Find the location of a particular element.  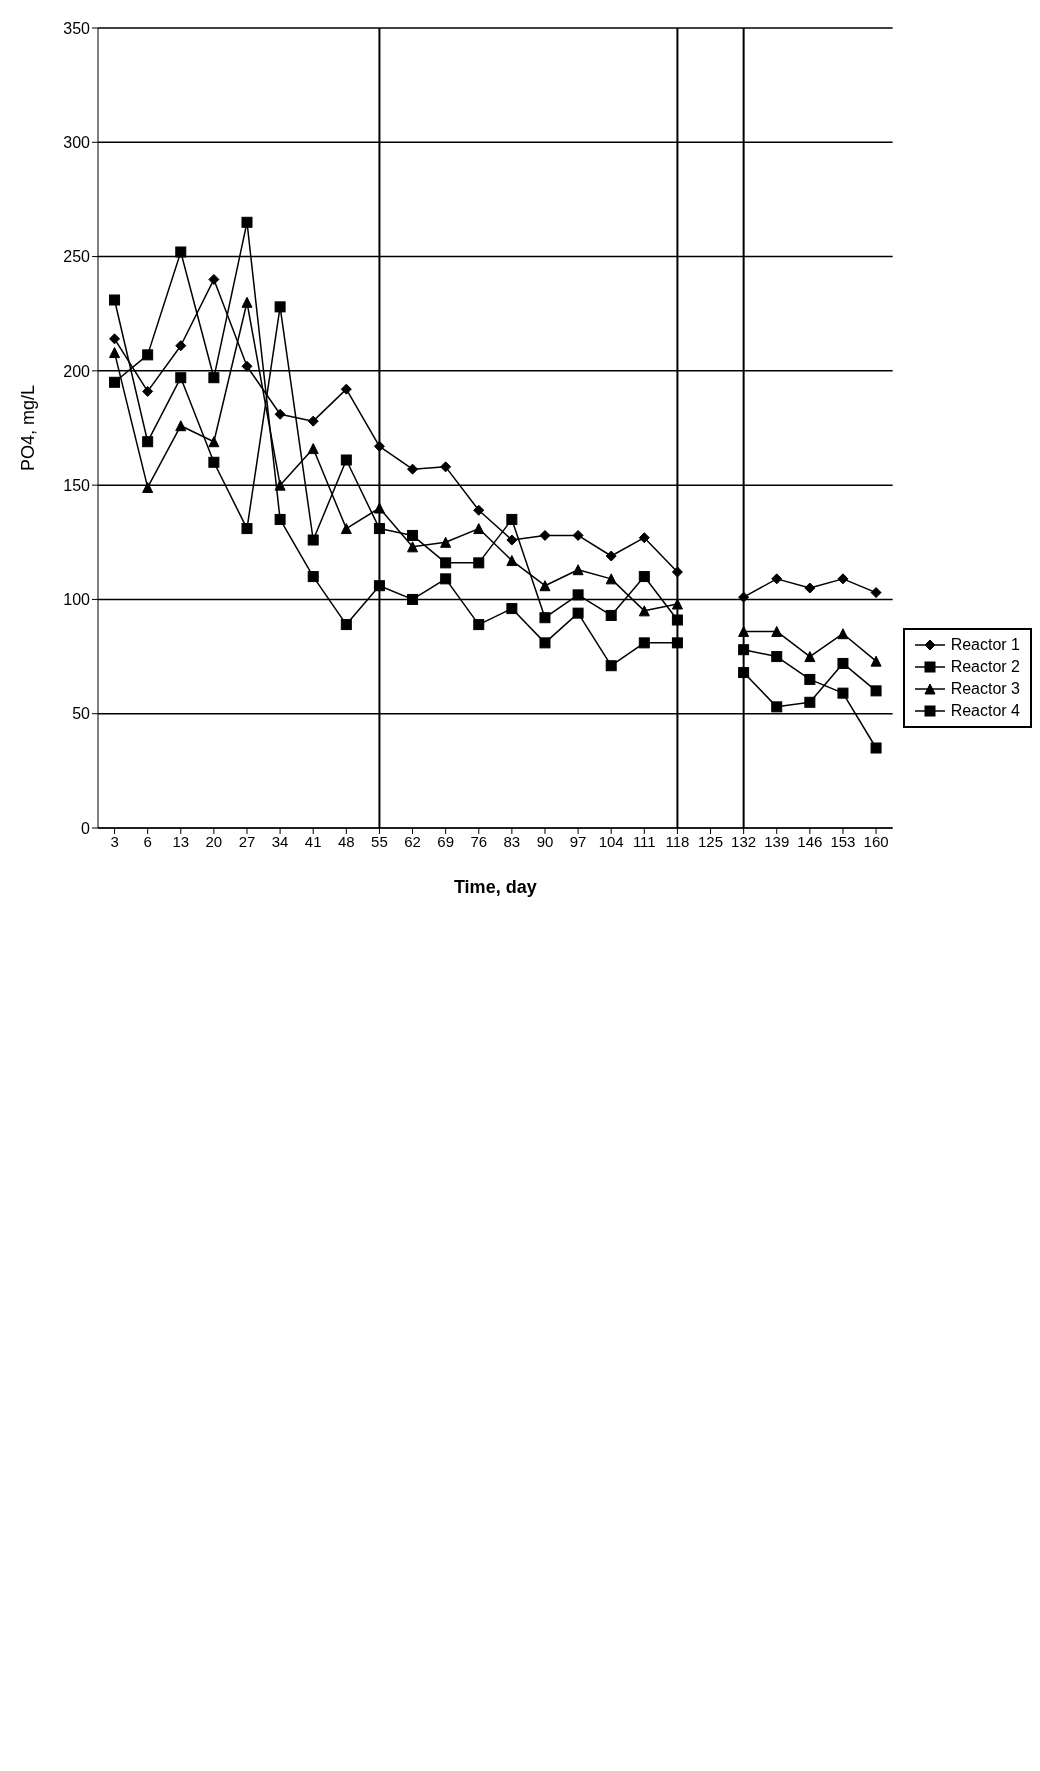

x-tick-label: 41 is located at coordinates (313, 841).